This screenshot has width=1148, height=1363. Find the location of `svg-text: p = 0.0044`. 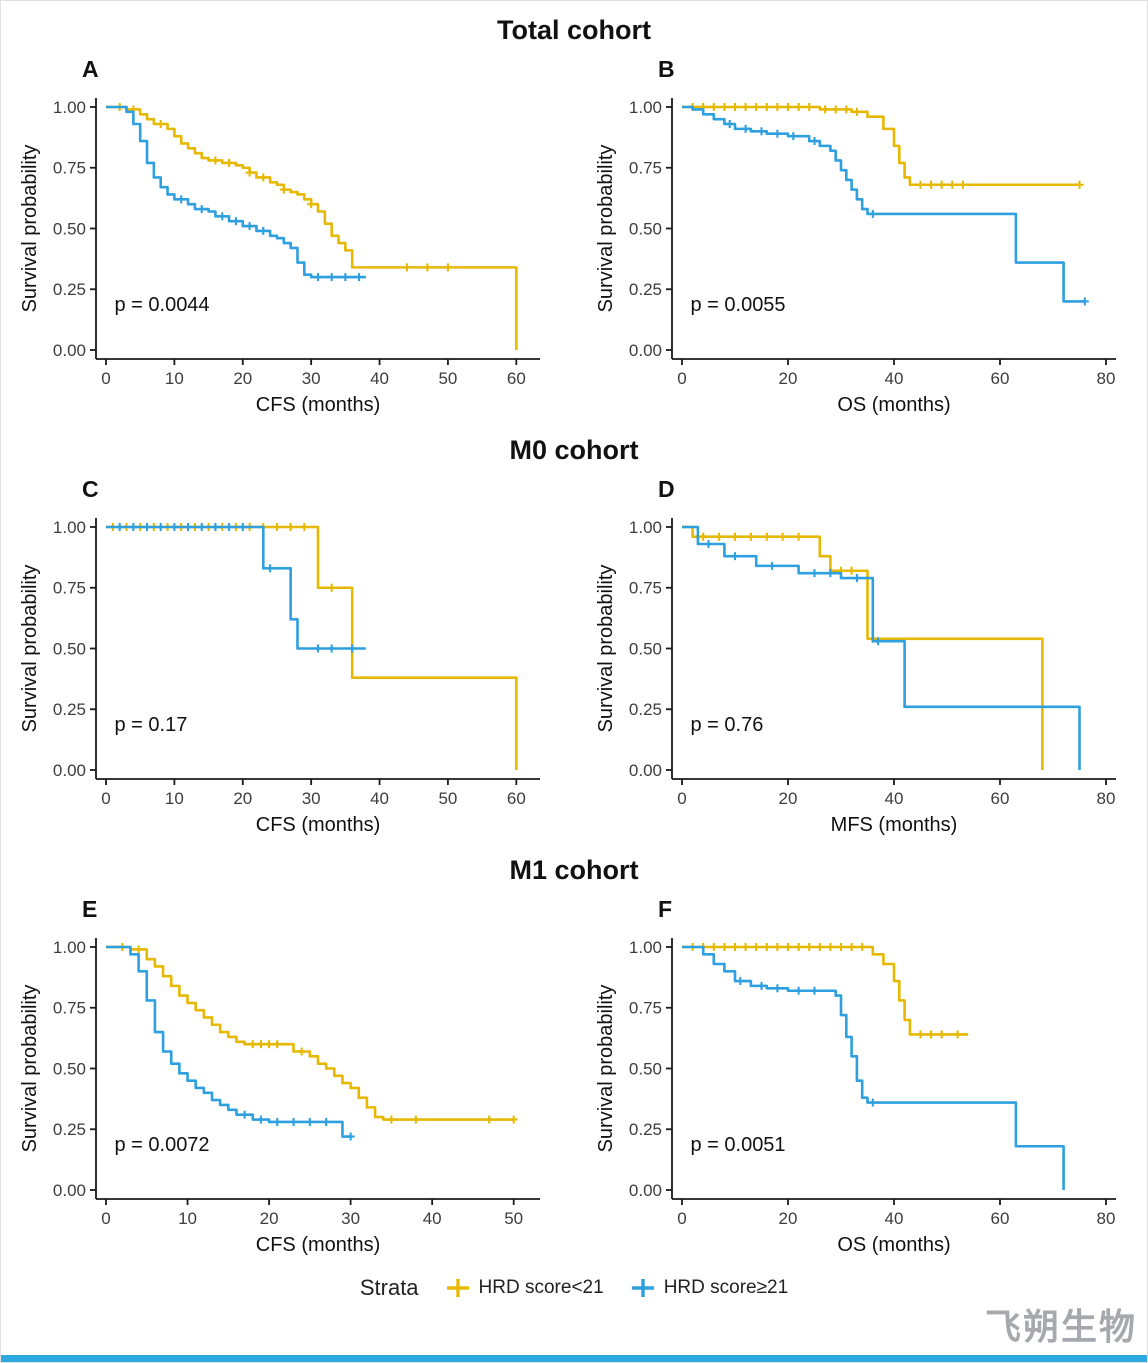

svg-text: p = 0.0044 is located at coordinates (161, 305).